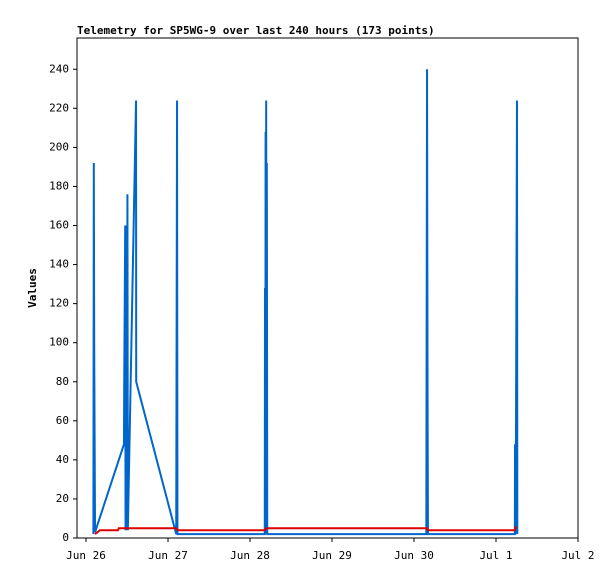 The width and height of the screenshot is (615, 579). I want to click on x-tick-label: Jun 27, so click(168, 555).